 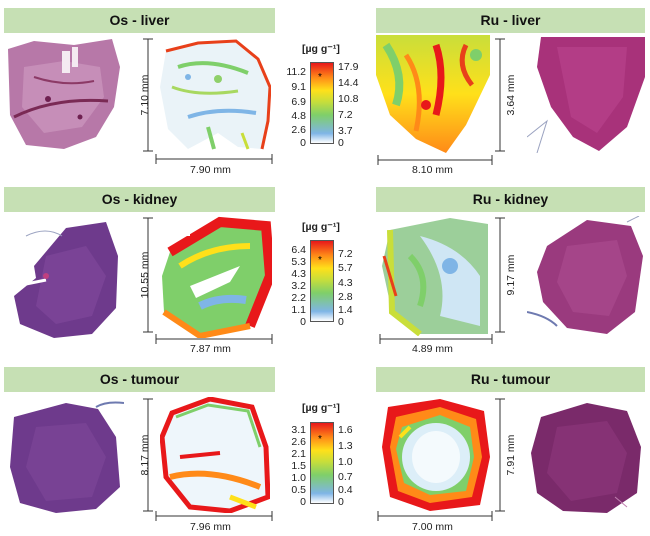 What do you see at coordinates (298, 250) in the screenshot?
I see `scale2-os-tick: 6.4` at bounding box center [298, 250].